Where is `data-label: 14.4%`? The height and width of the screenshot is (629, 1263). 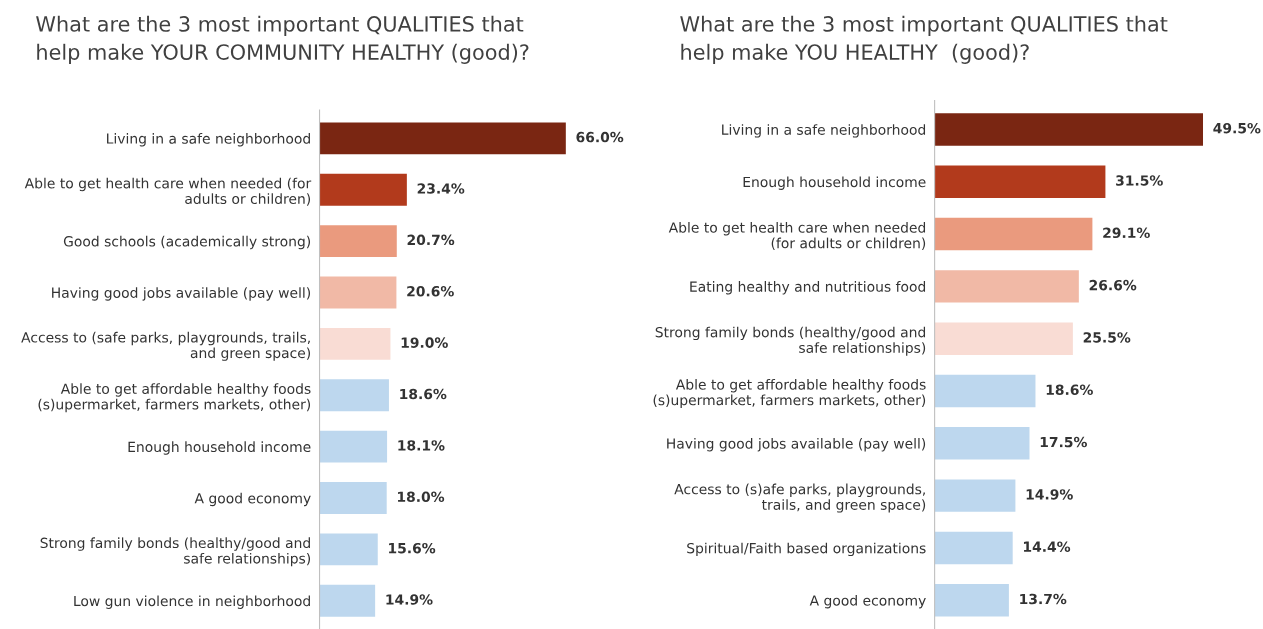 data-label: 14.4% is located at coordinates (1047, 546).